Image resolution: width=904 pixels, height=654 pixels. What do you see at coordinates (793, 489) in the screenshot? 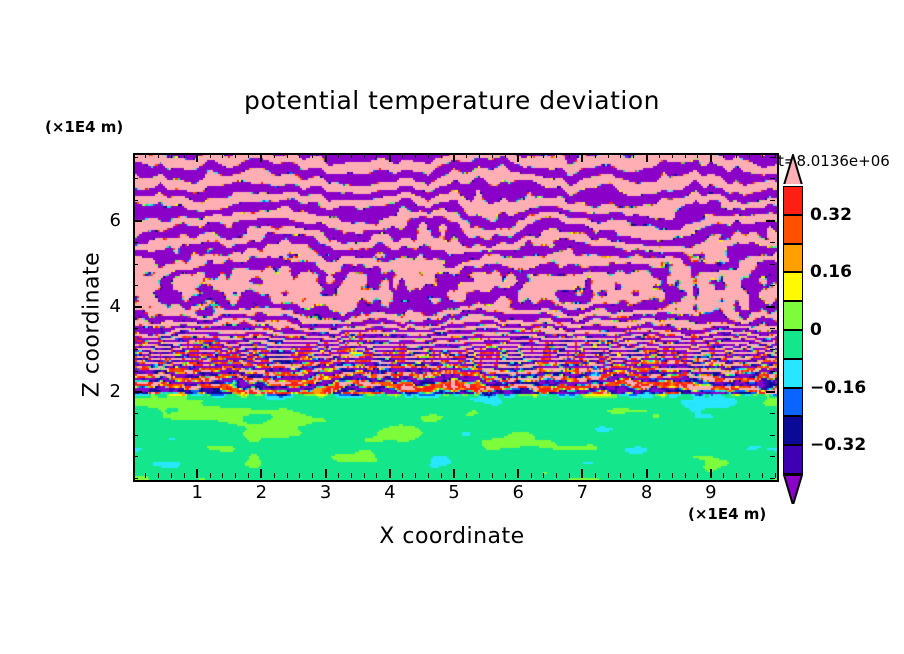
I see `colorbar-under-arrow` at bounding box center [793, 489].